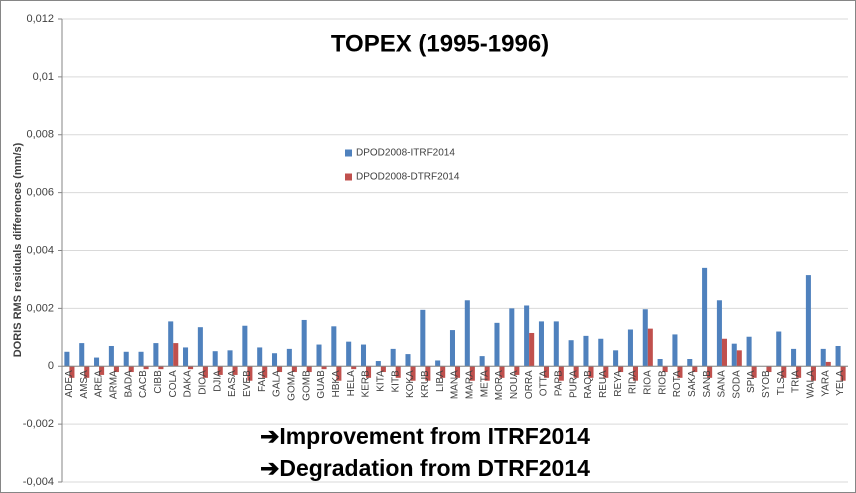  What do you see at coordinates (529, 384) in the screenshot?
I see `x-tick-label: ORRA` at bounding box center [529, 384].